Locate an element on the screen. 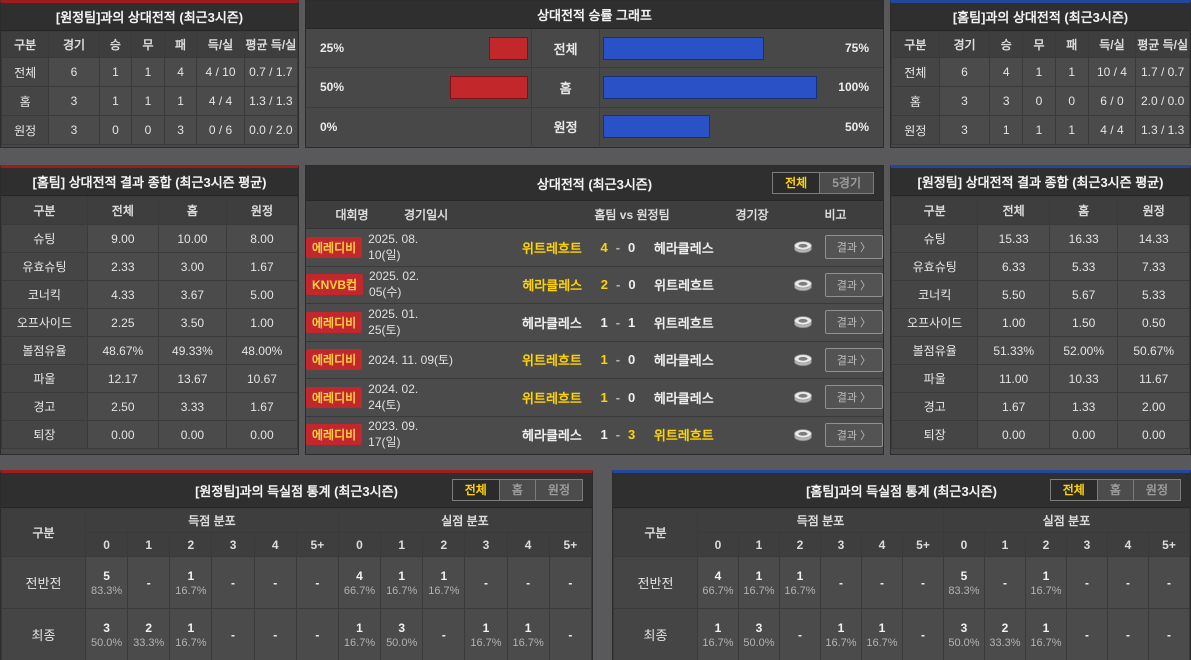 The height and width of the screenshot is (660, 1191). table-row: 전체 6 1 1 4 4 / 10 0.7 / 1.7 is located at coordinates (149, 72).